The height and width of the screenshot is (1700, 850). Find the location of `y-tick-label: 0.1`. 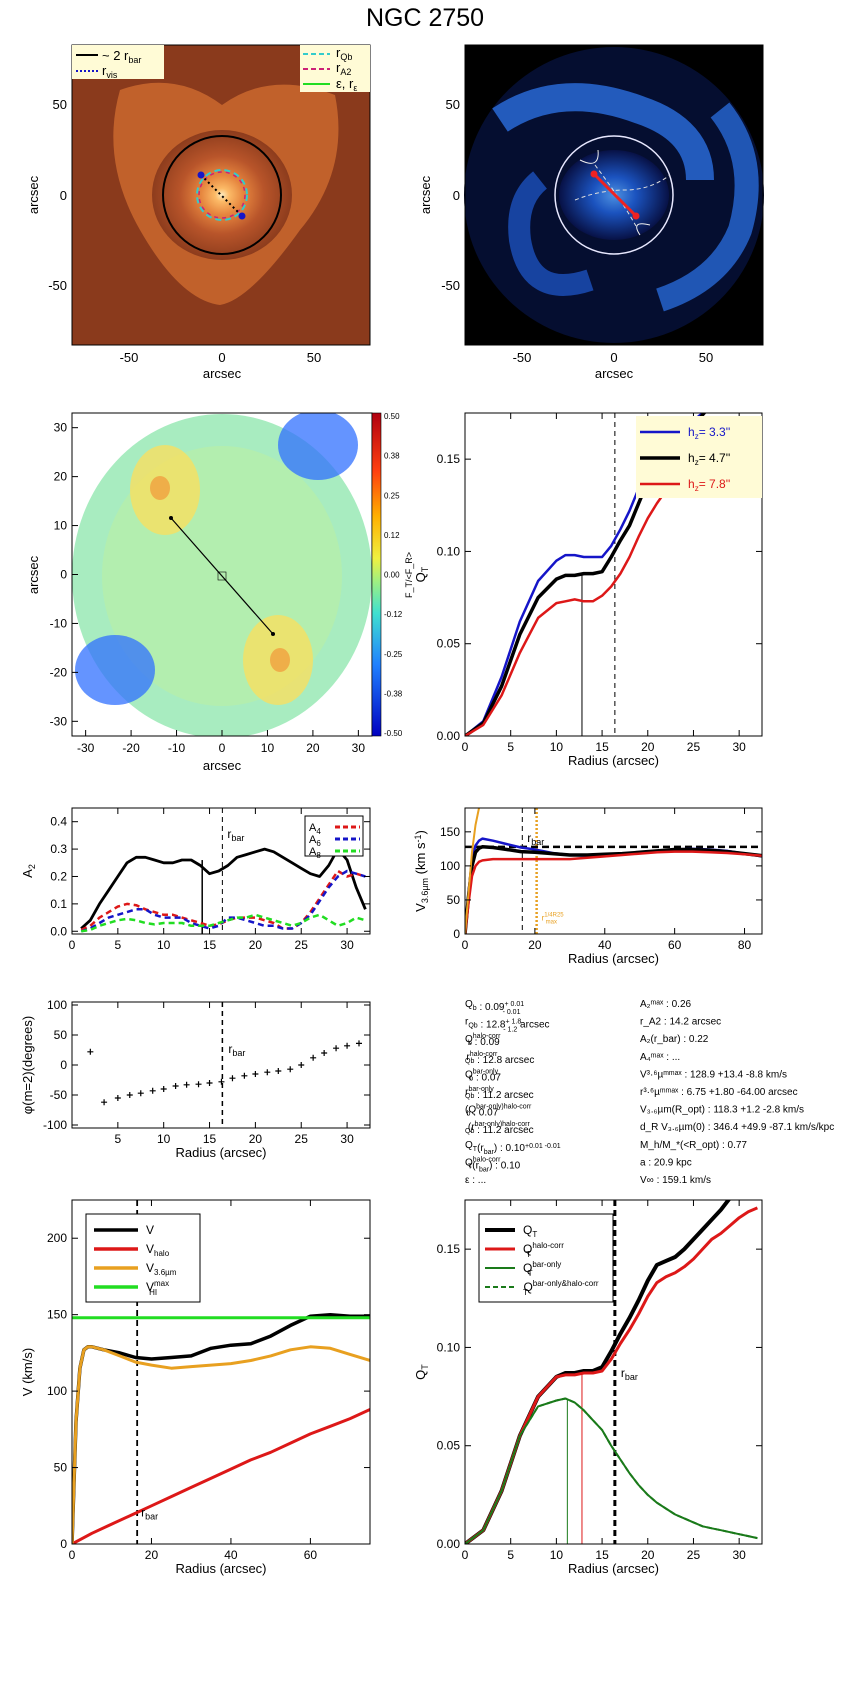

y-tick-label: 0.1 is located at coordinates (58, 904).